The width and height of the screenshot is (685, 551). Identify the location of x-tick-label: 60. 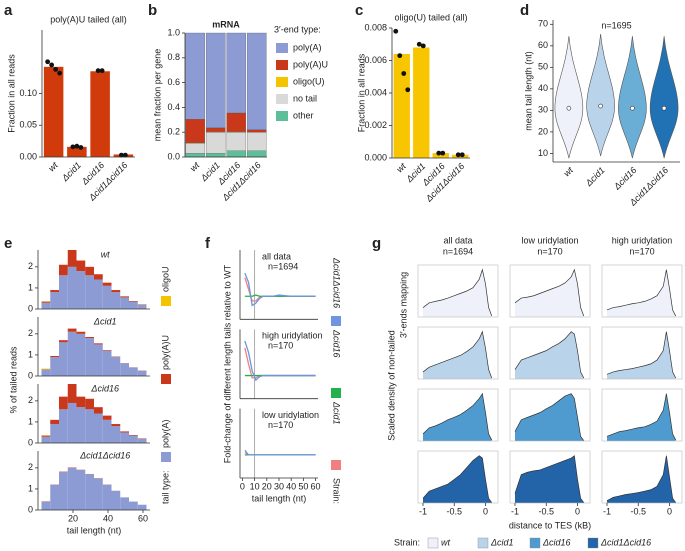
(316, 486).